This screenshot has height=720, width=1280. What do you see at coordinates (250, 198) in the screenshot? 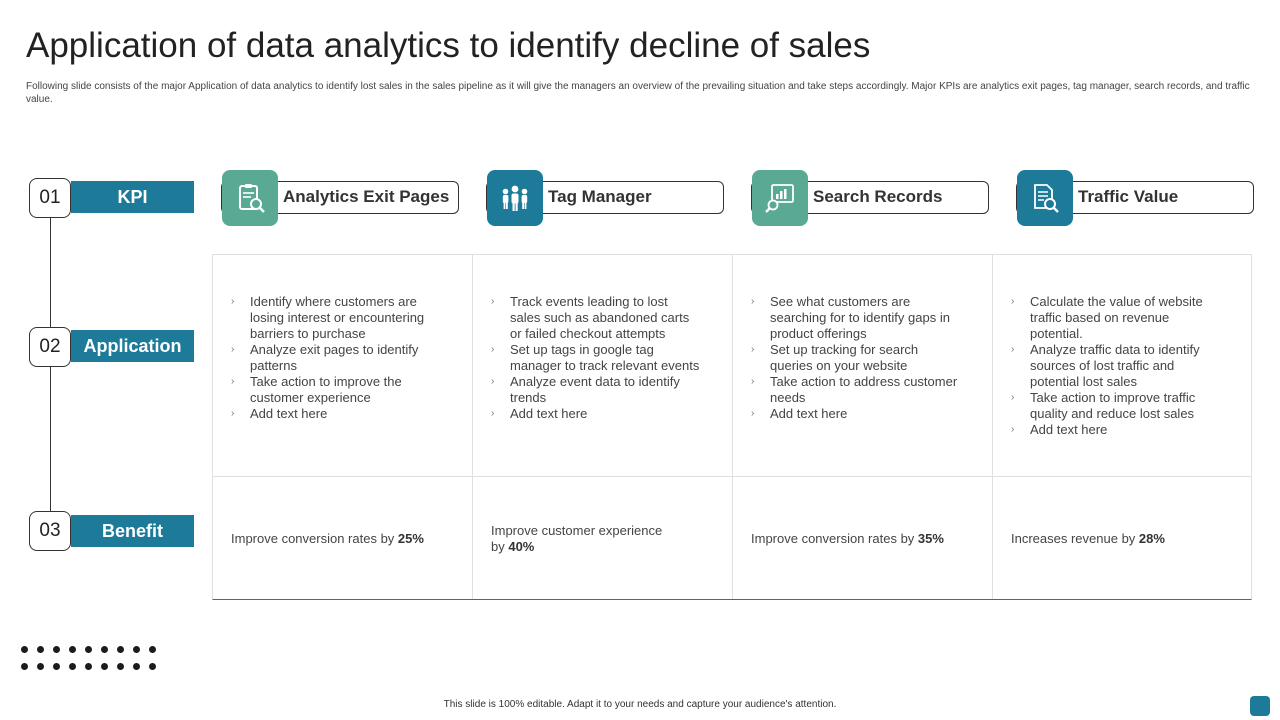
I see `clipboard-search-icon` at bounding box center [250, 198].